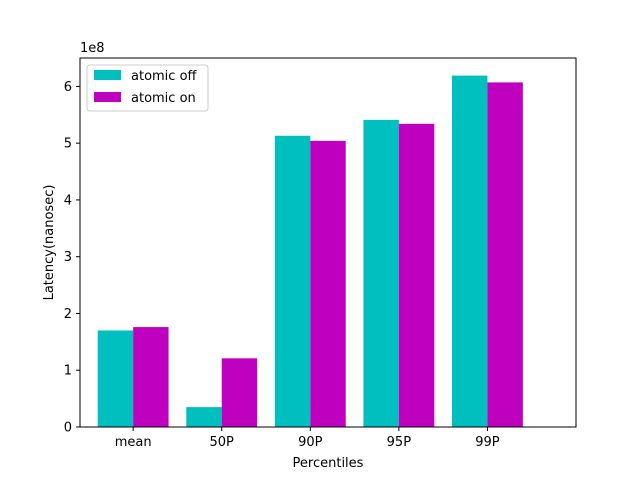 This screenshot has height=480, width=640. What do you see at coordinates (470, 251) in the screenshot?
I see `bar-atomic-off-99P` at bounding box center [470, 251].